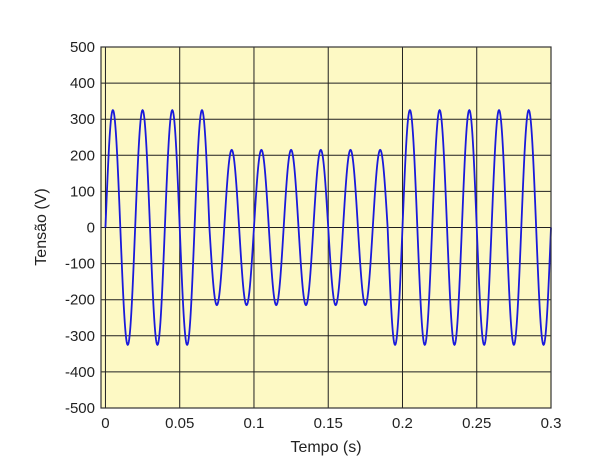  Describe the element at coordinates (80, 372) in the screenshot. I see `y-tick-label: -400` at that location.